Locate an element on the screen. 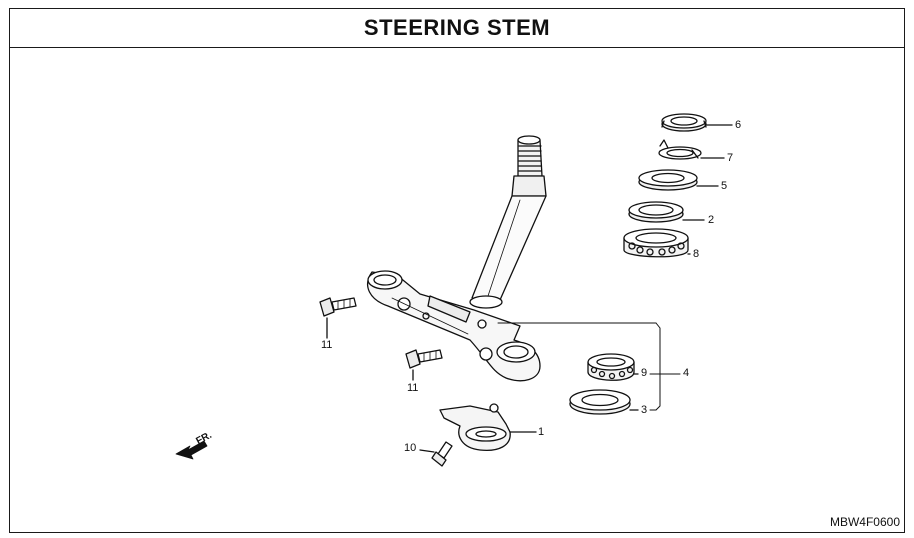  callout-9: 9 is located at coordinates (644, 373).